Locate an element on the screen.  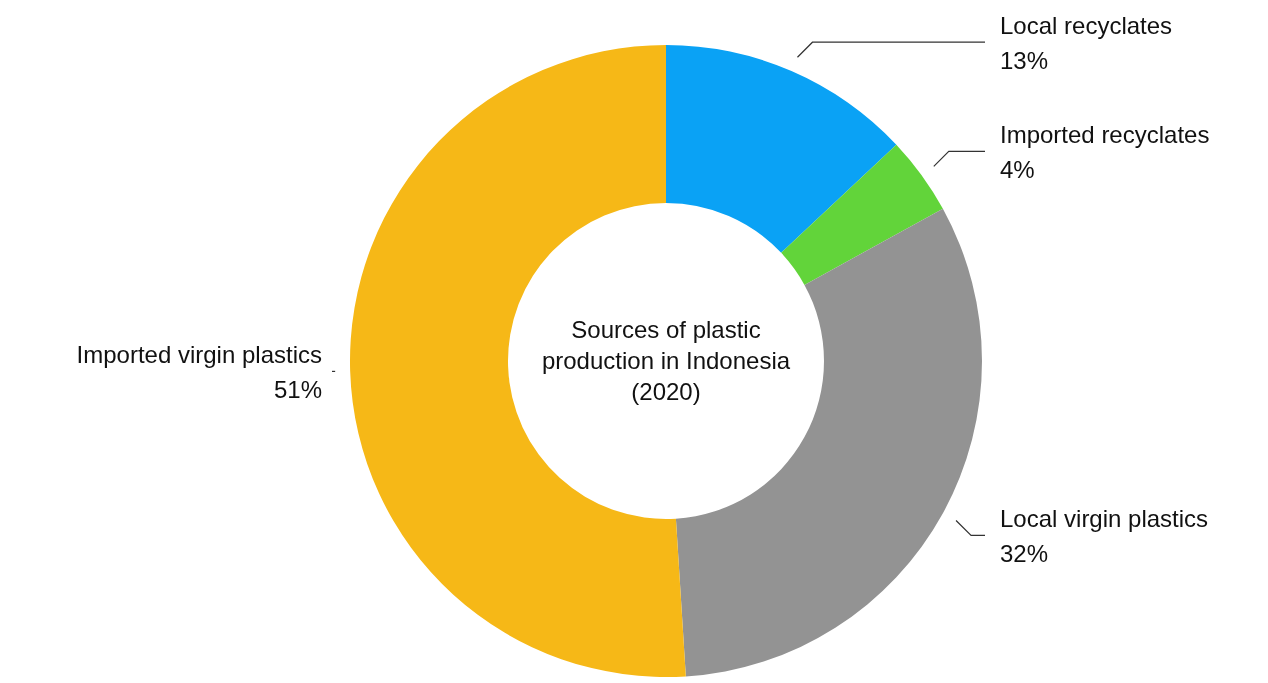
data-label: 32% is located at coordinates (1024, 554).